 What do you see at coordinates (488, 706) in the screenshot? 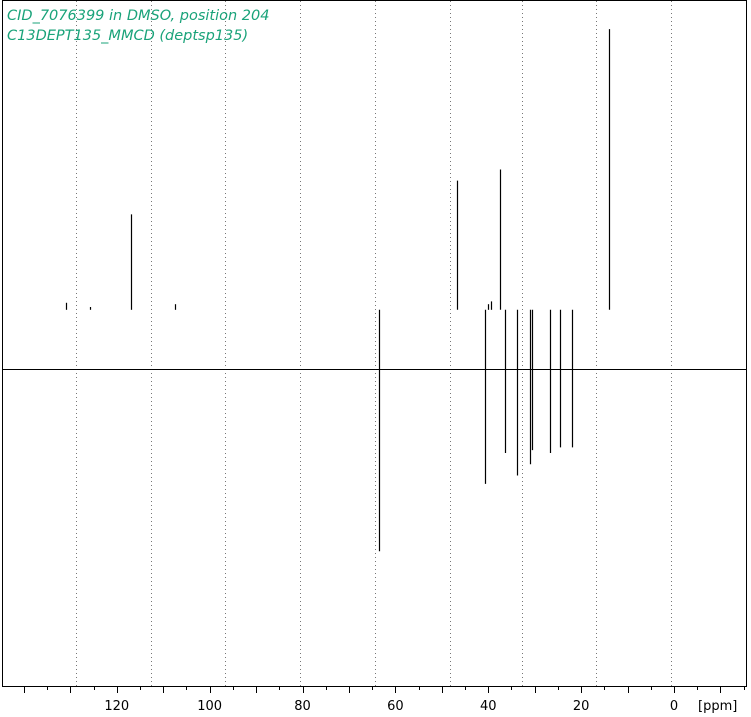
I see `x-tick-label: 40` at bounding box center [488, 706].